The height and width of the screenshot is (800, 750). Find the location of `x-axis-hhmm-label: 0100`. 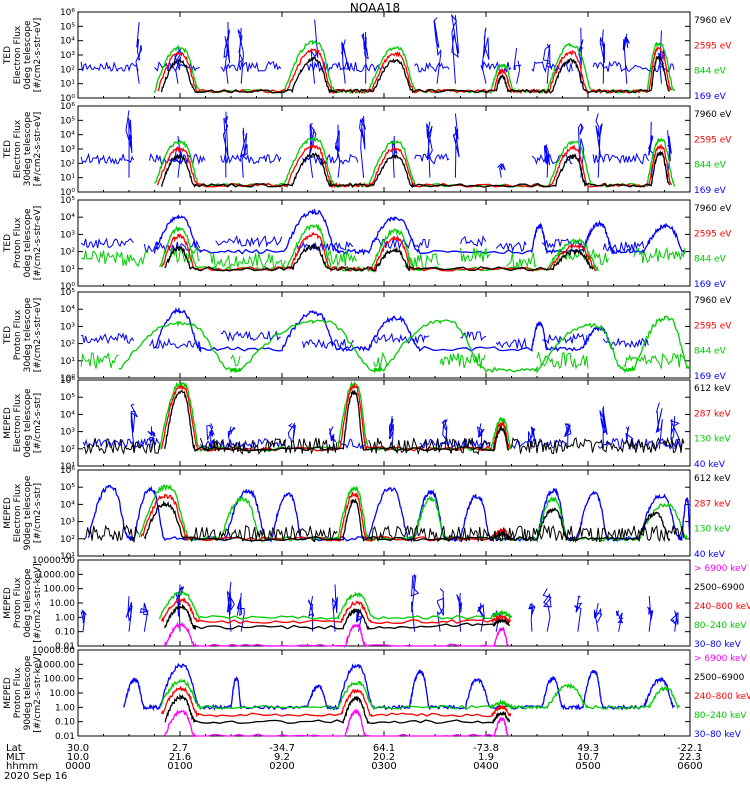

x-axis-hhmm-label: 0100 is located at coordinates (180, 766).